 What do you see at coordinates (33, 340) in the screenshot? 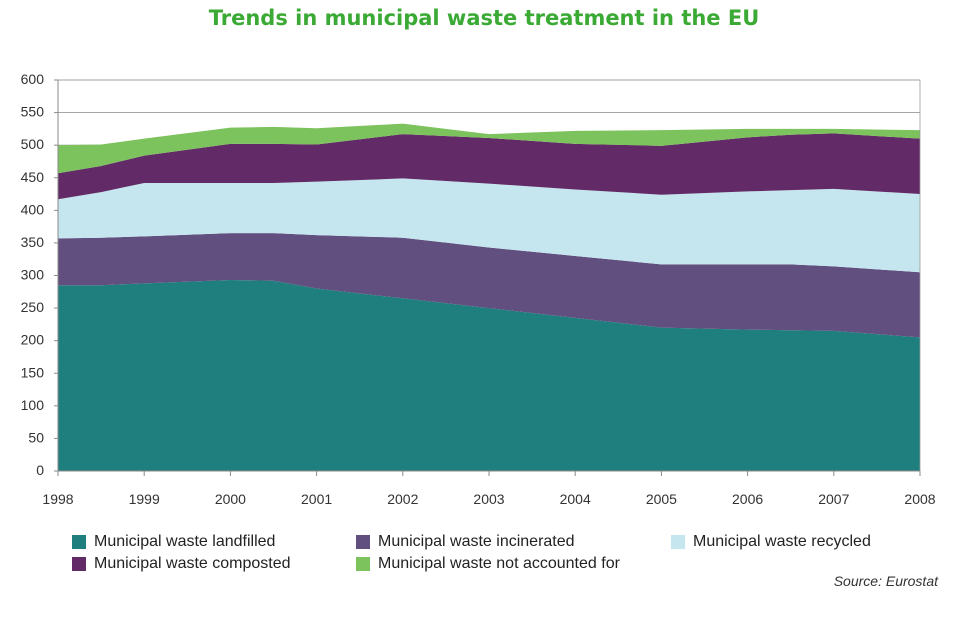
I see `y-tick-label-200: 200` at bounding box center [33, 340].